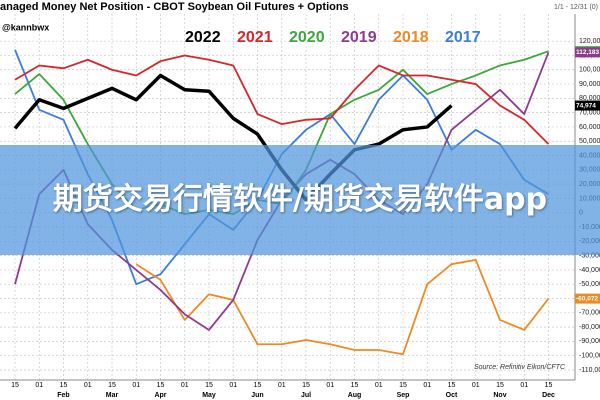  Describe the element at coordinates (589, 70) in the screenshot. I see `y-tick-label: 100,000` at that location.